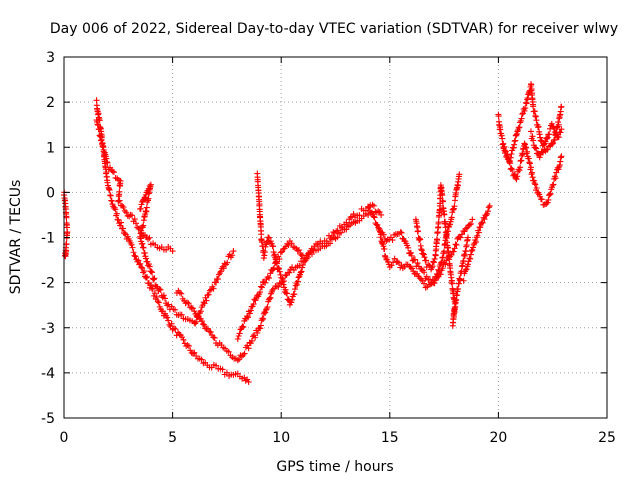 The height and width of the screenshot is (480, 640). What do you see at coordinates (48, 239) in the screenshot?
I see `y-tick-label: -1` at bounding box center [48, 239].